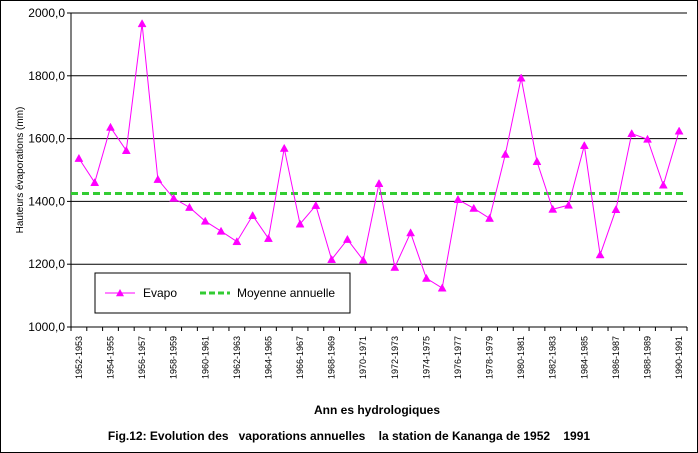  Describe the element at coordinates (521, 357) in the screenshot. I see `x-tick-label: 1980-1981` at that location.